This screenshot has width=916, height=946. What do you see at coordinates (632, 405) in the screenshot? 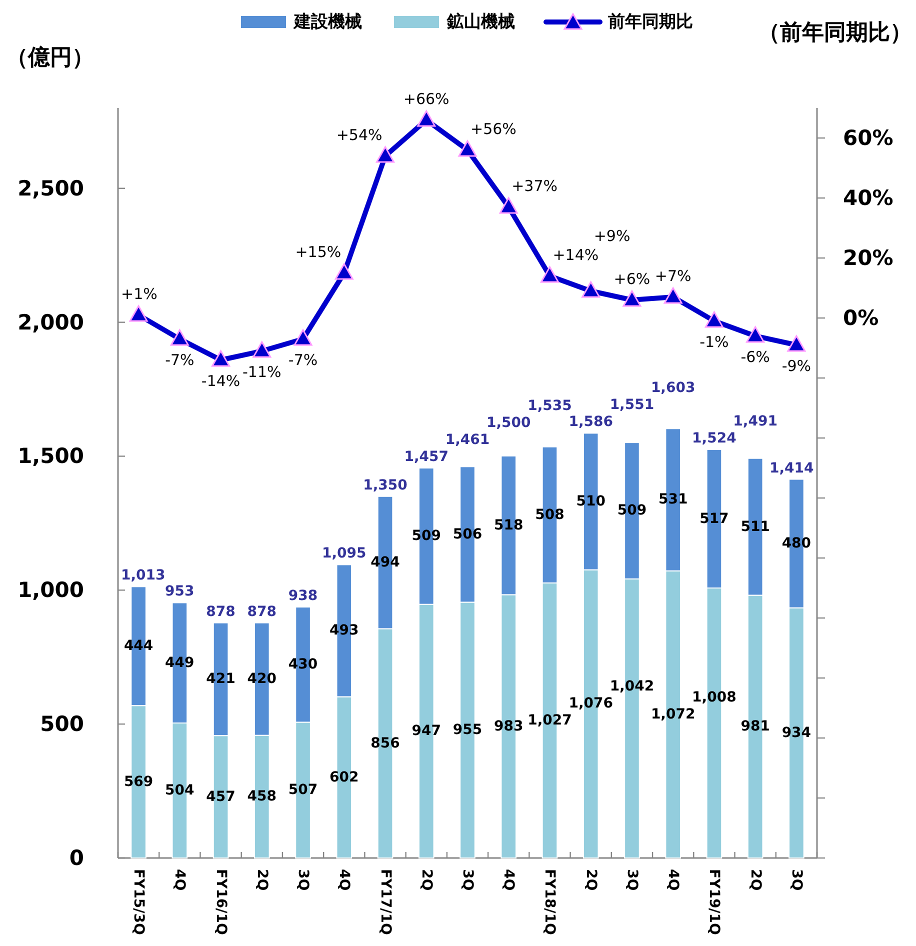
I see `total-label: 1,551` at bounding box center [632, 405].